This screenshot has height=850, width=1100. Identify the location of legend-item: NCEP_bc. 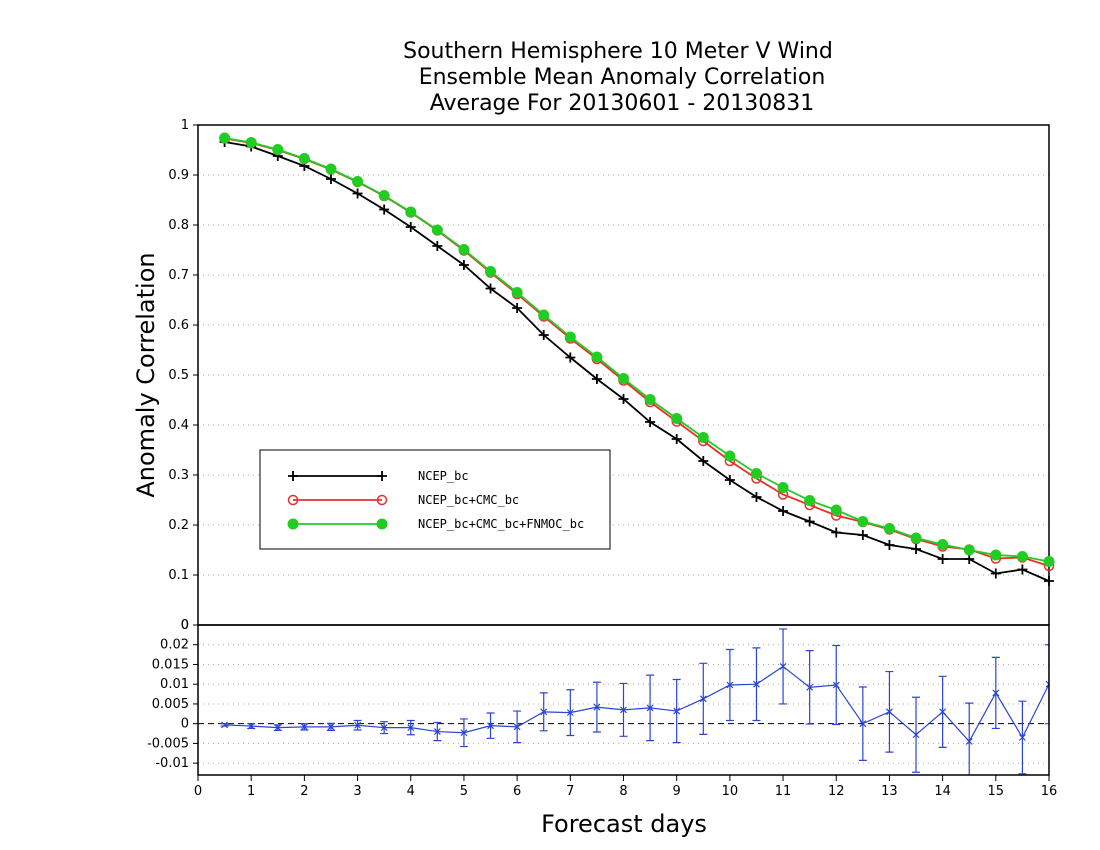
(378, 476).